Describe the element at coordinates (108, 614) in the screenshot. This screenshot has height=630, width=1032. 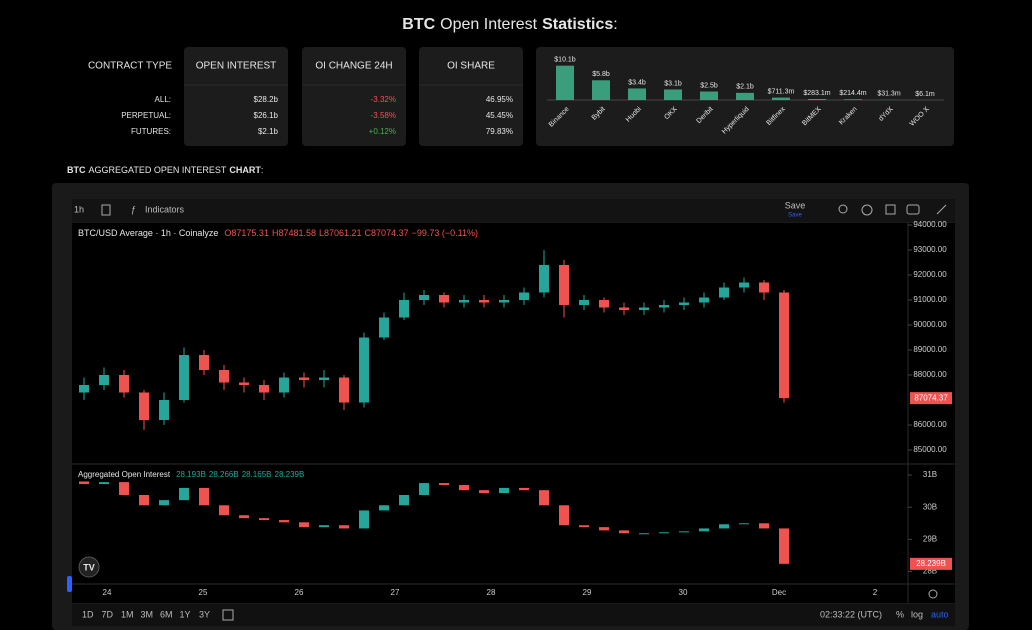
I see `range-button: 7D` at that location.